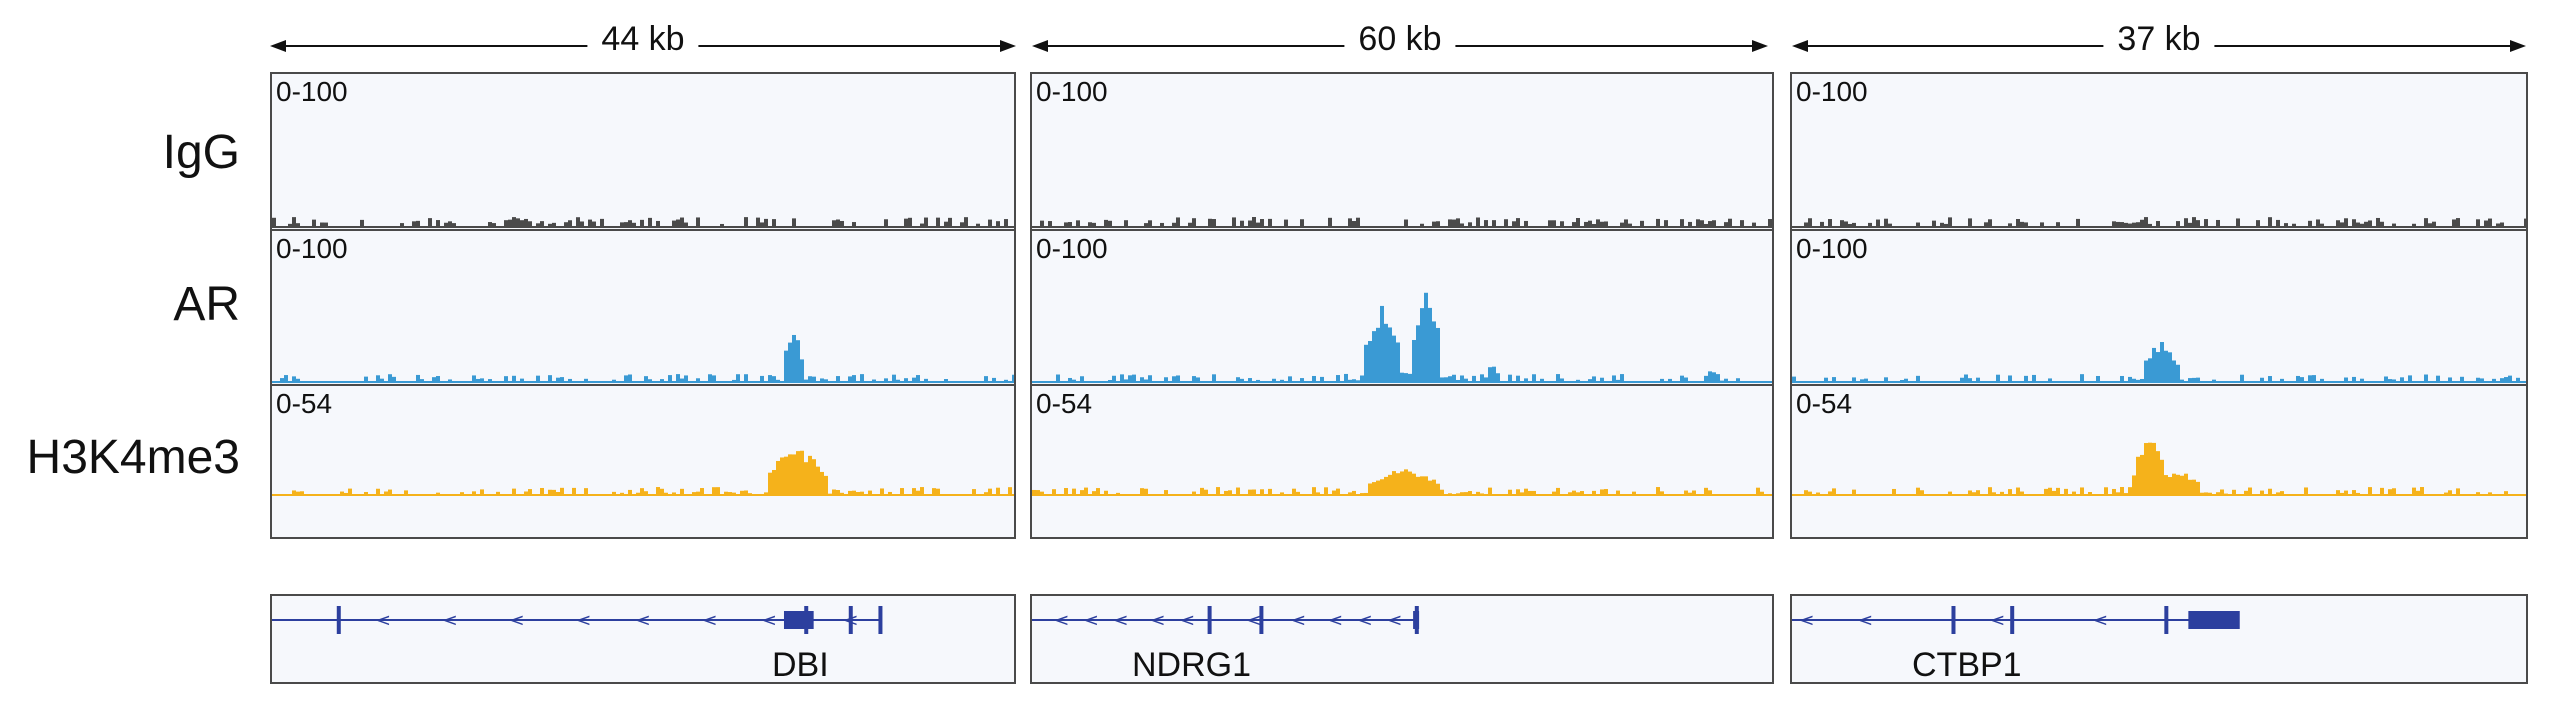 This screenshot has width=2560, height=701. What do you see at coordinates (201, 152) in the screenshot?
I see `row-label-igg: IgG` at bounding box center [201, 152].